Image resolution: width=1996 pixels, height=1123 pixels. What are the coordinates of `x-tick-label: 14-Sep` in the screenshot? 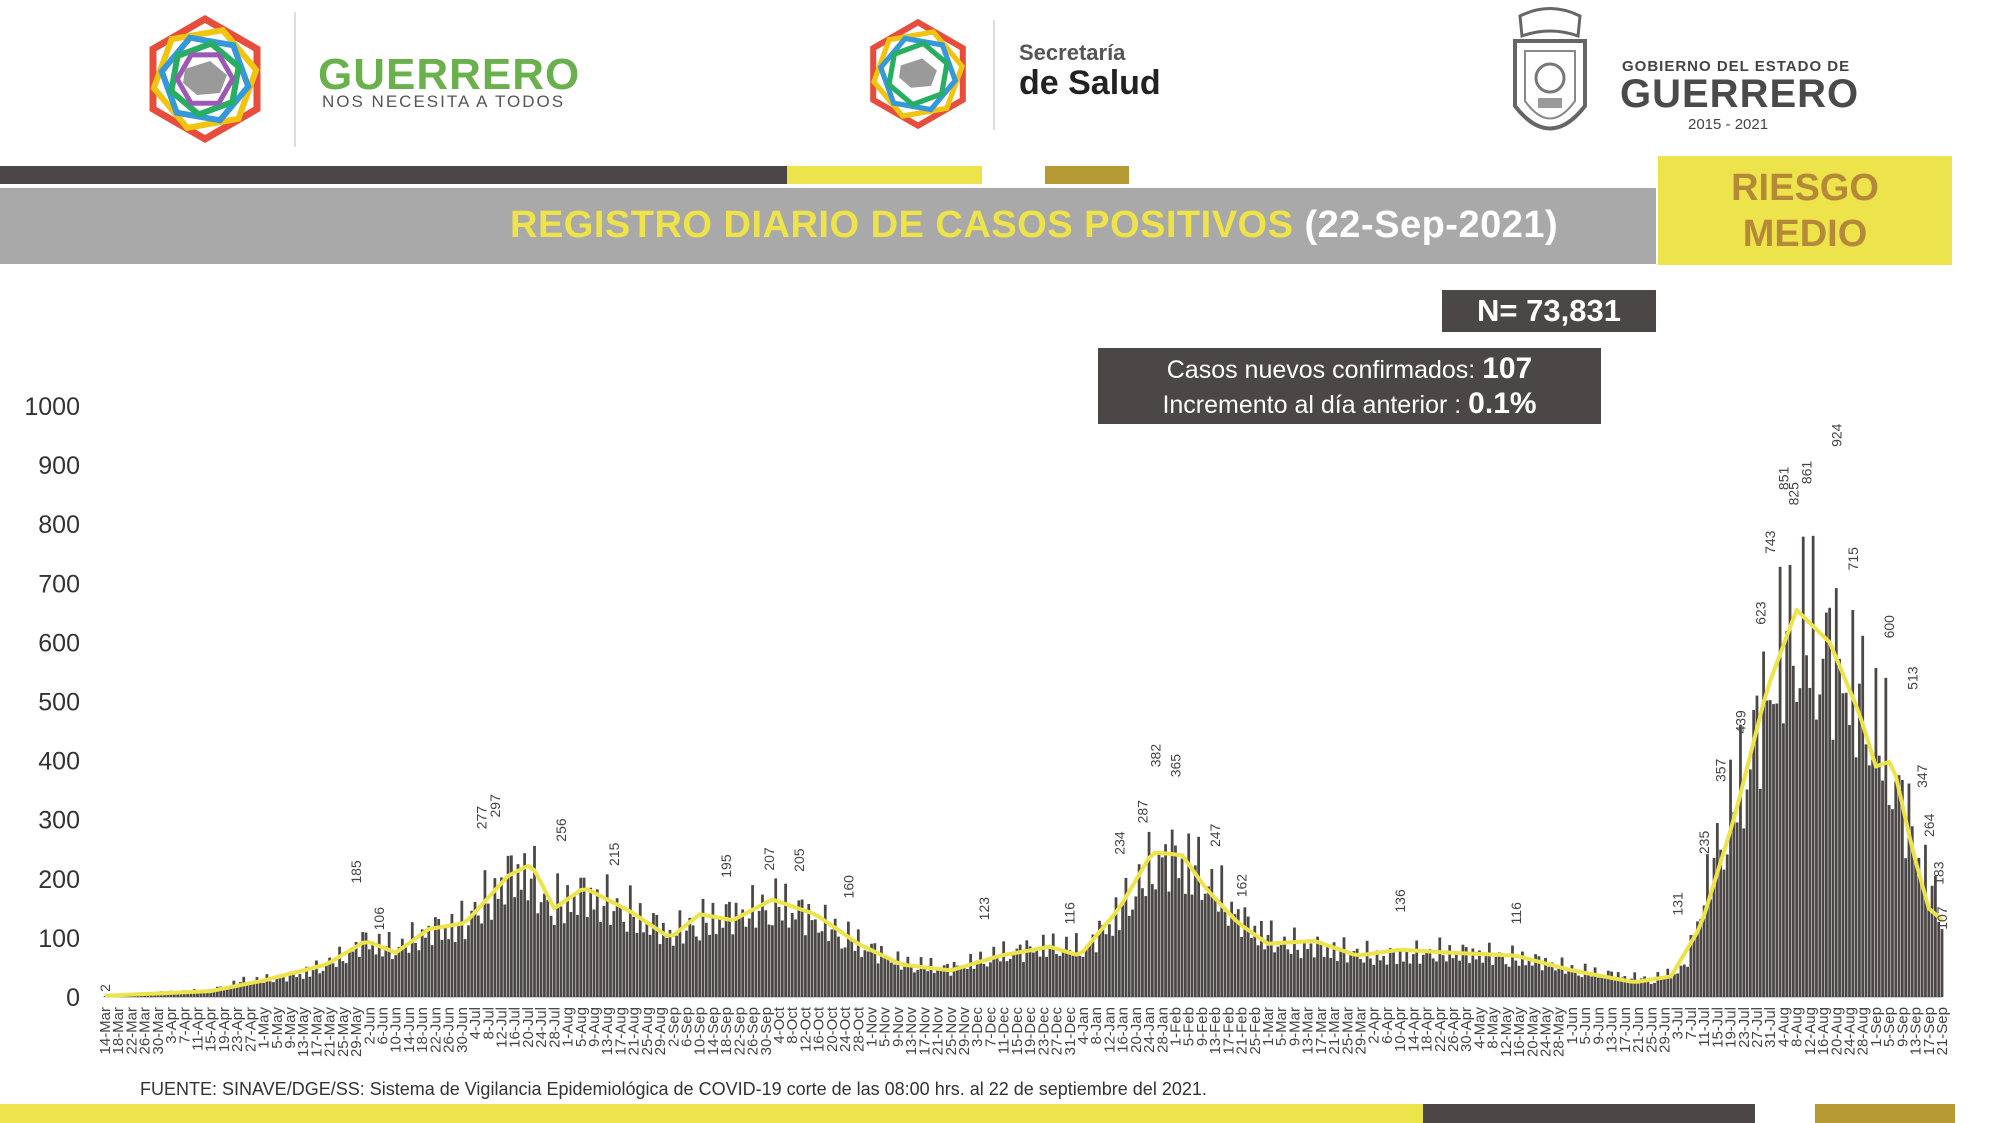 It's located at (713, 1031).